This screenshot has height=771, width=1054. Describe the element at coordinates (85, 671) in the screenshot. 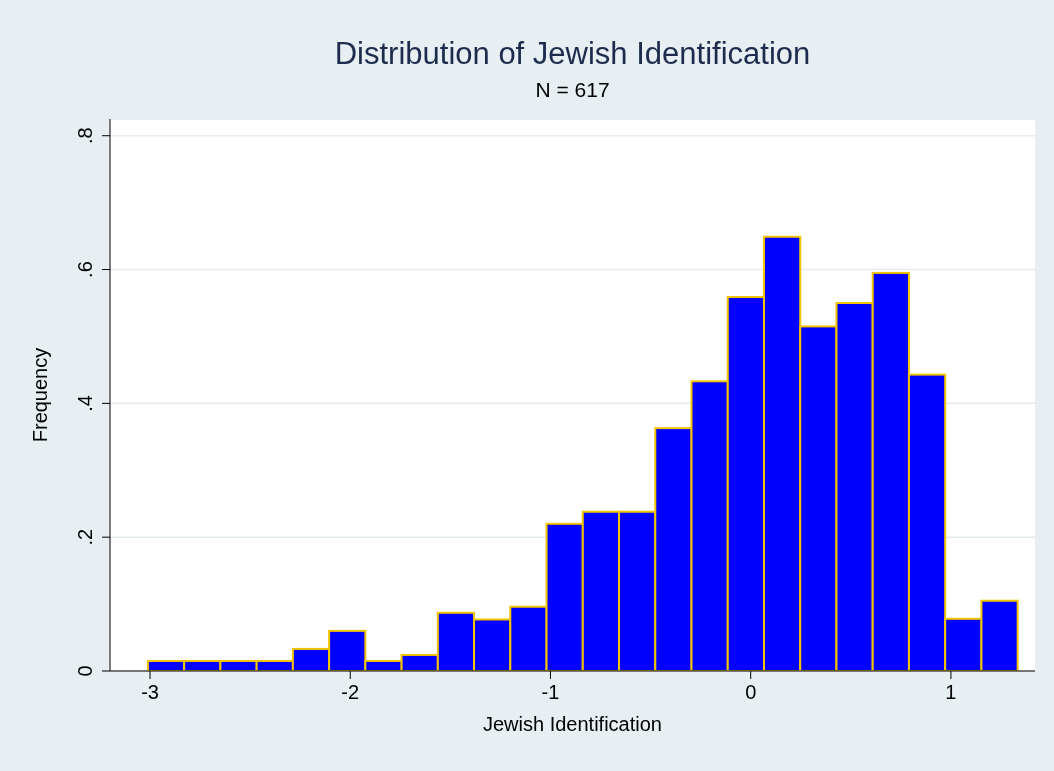

I see `y-tick-label: 0` at that location.